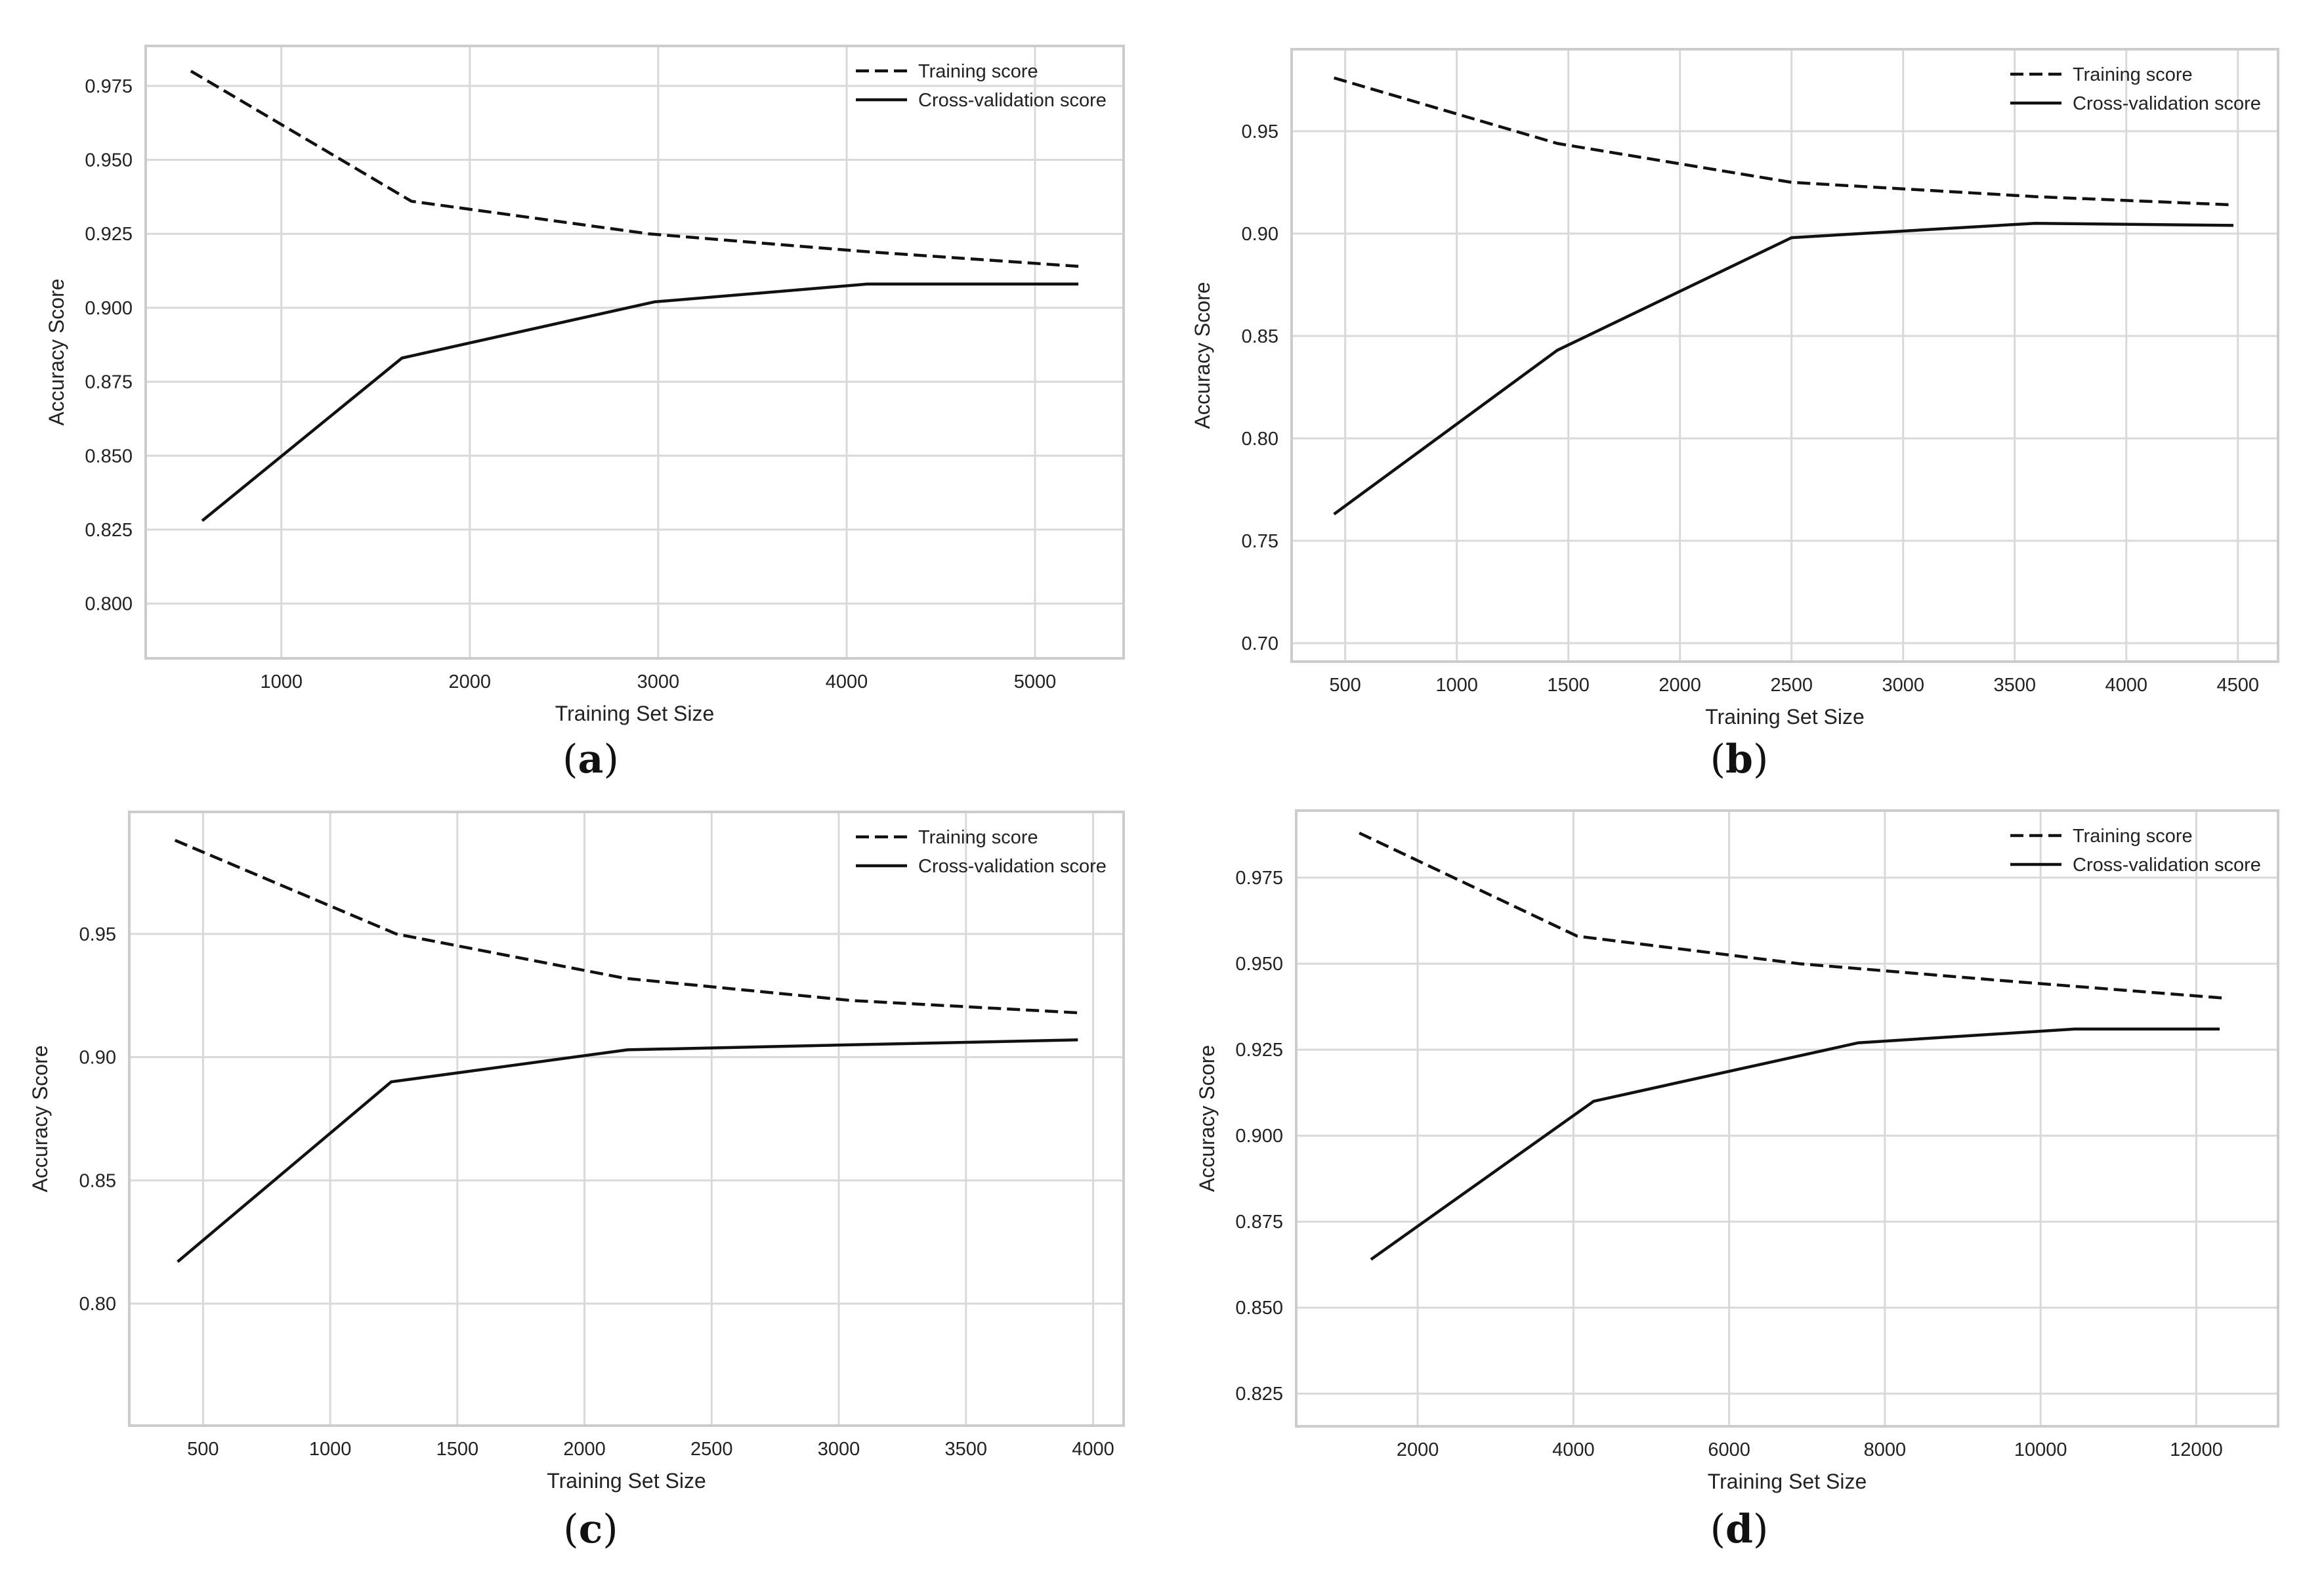  I want to click on cv-score-line-d, so click(1795, 1144).